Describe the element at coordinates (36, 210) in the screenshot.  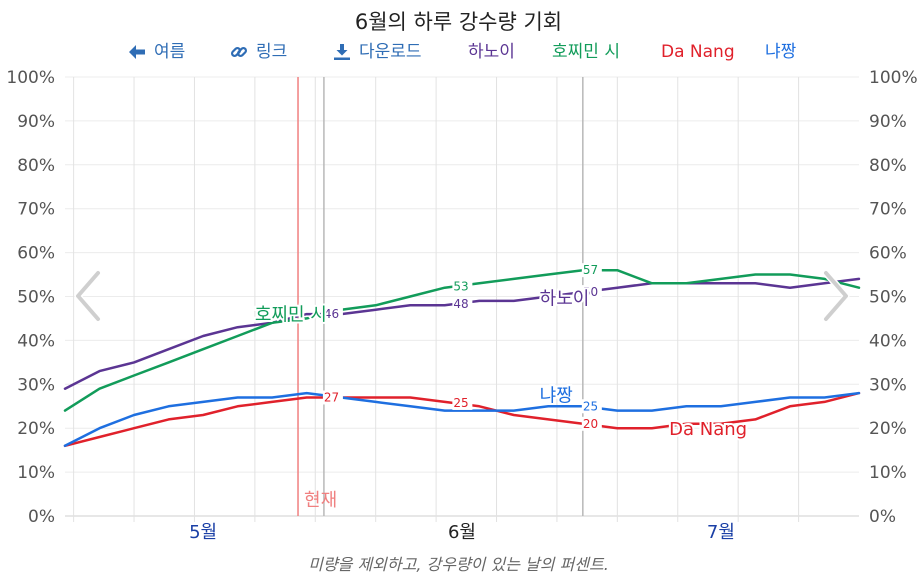
I see `y-tick-label-left: 70%` at that location.